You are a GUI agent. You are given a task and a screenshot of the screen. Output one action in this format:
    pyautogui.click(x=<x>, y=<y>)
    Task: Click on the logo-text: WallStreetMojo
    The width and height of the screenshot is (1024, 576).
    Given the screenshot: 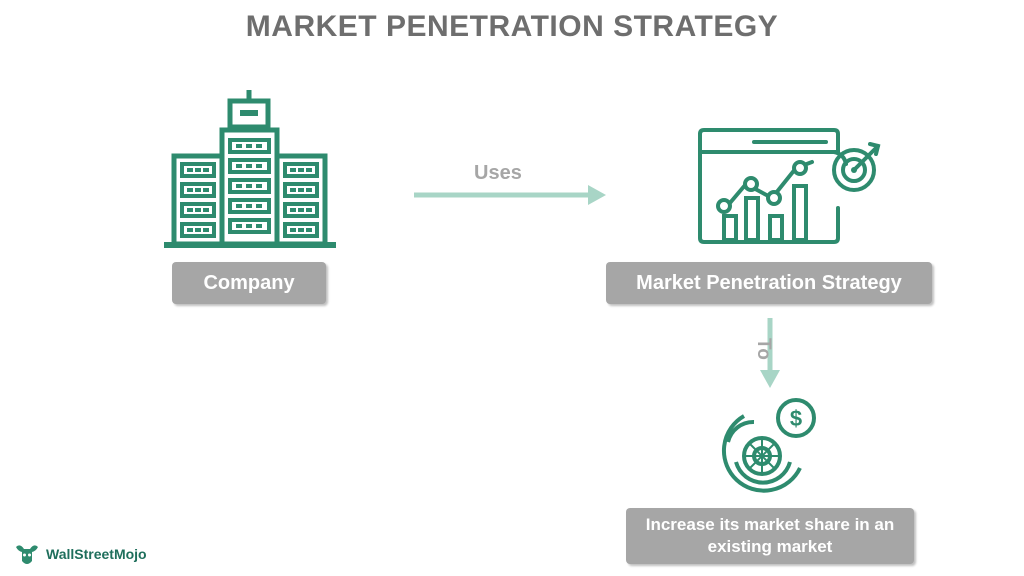 What is the action you would take?
    pyautogui.click(x=96, y=554)
    